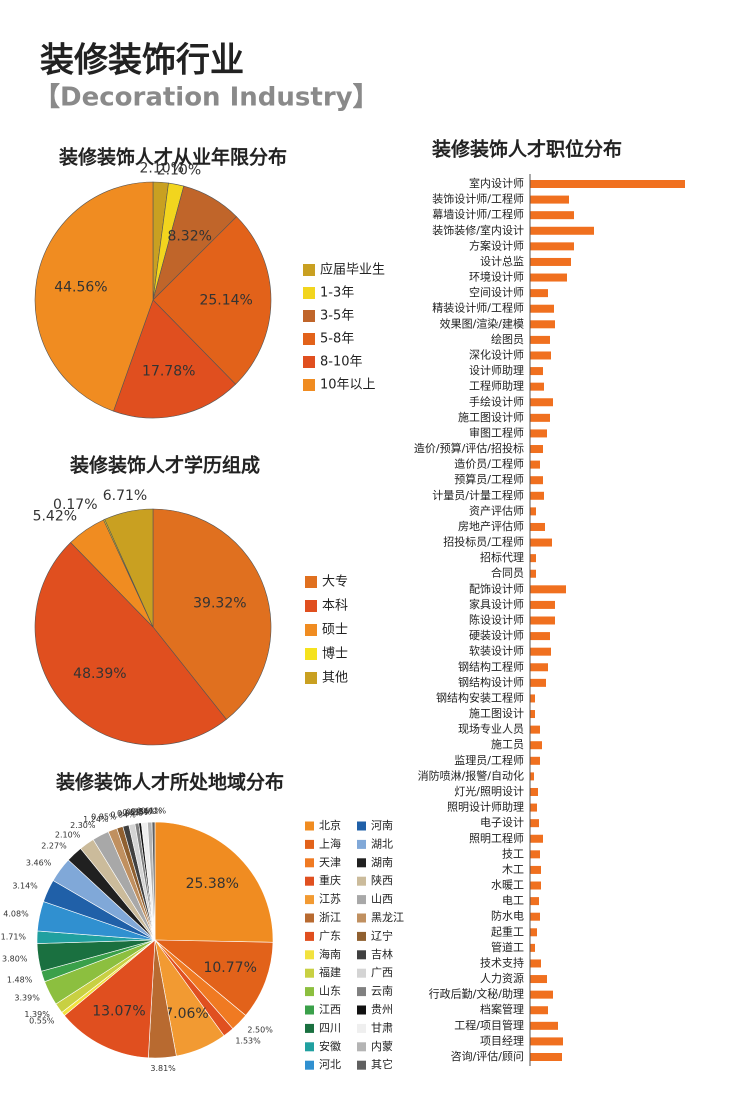 The image size is (730, 1107). What do you see at coordinates (507, 916) in the screenshot?
I see `category-label: 防水电` at bounding box center [507, 916].